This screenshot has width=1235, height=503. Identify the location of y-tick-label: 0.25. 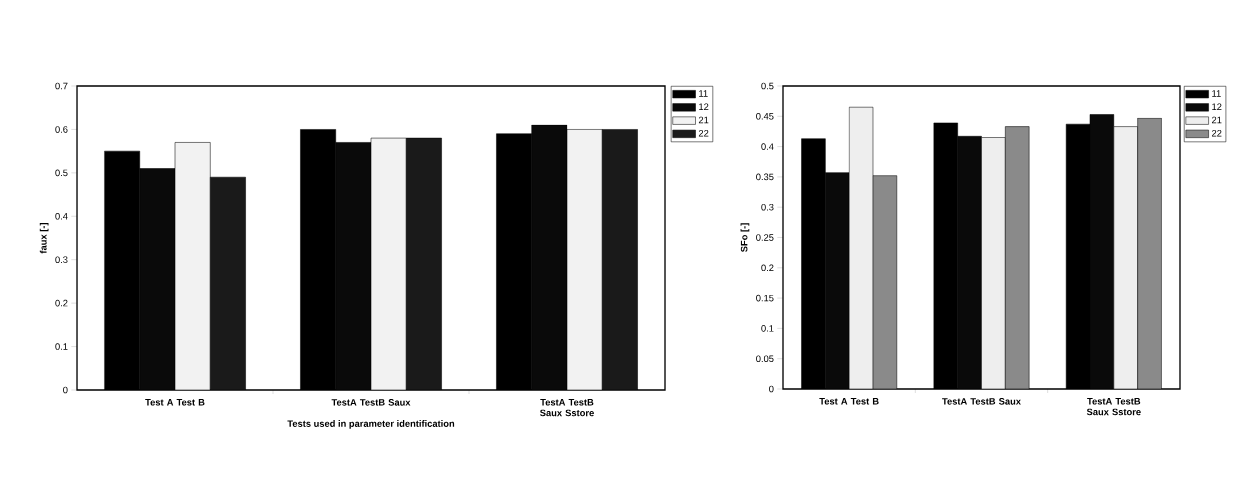
(765, 237).